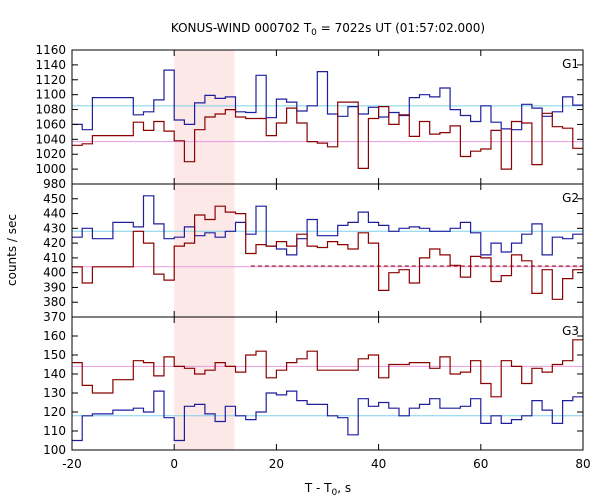  Describe the element at coordinates (54, 302) in the screenshot. I see `y-tick-label: 380` at that location.